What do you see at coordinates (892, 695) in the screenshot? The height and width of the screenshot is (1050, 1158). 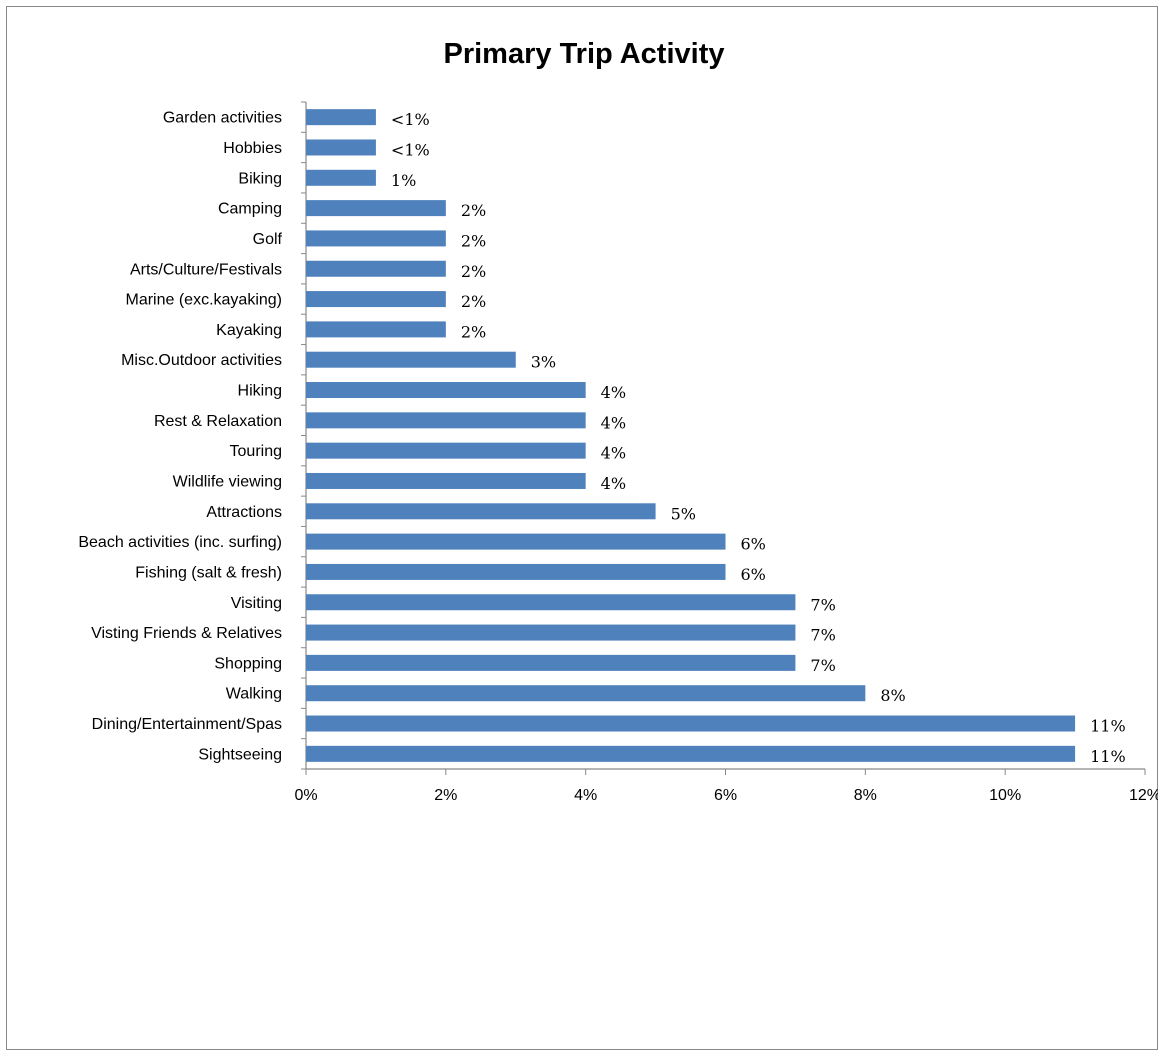 I see `data-label: 8%` at bounding box center [892, 695].